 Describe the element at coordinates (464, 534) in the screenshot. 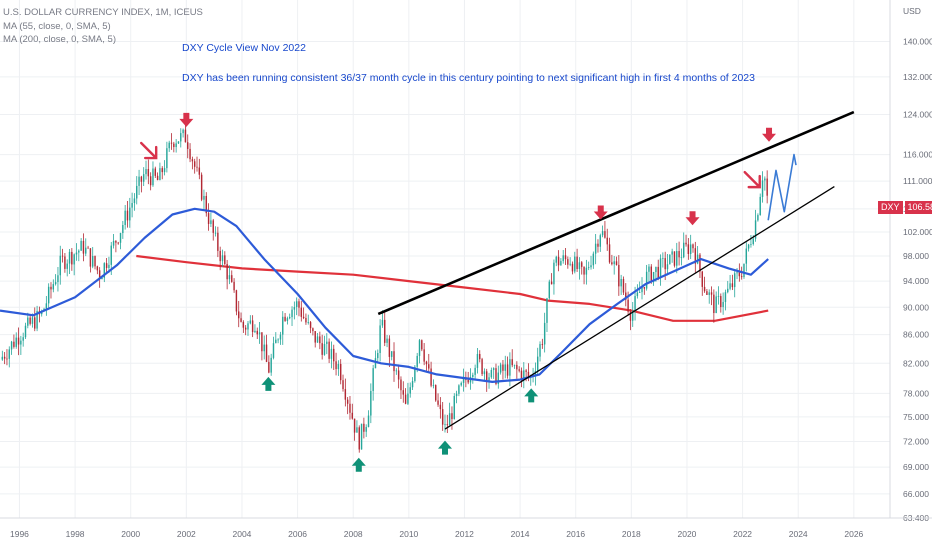

I see `x-tick-label: 2012` at that location.